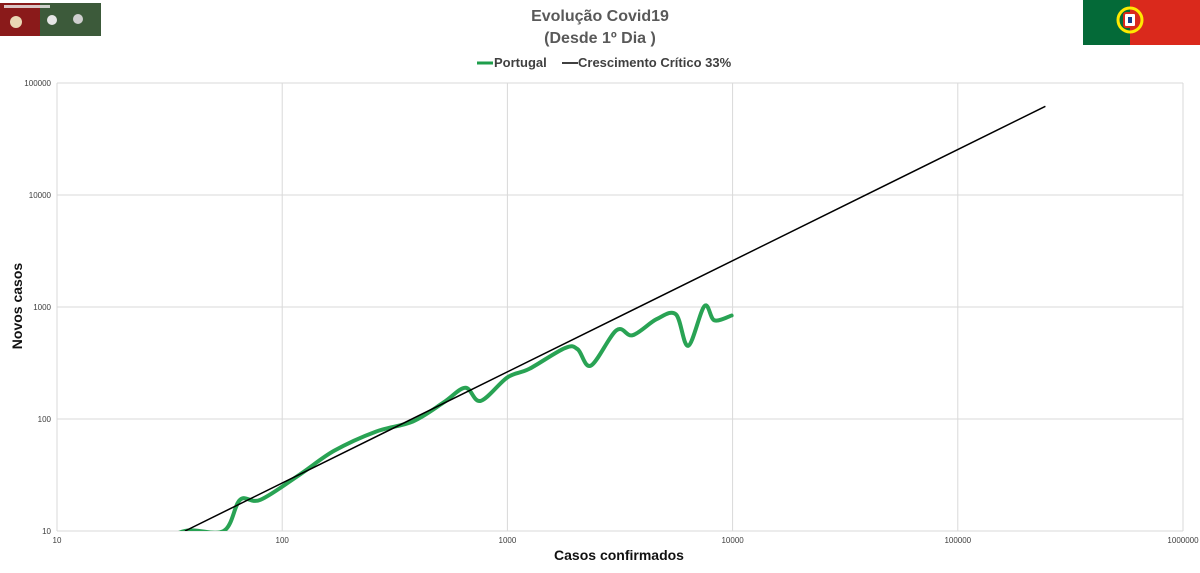  I want to click on logo-caption-bar, so click(27, 6).